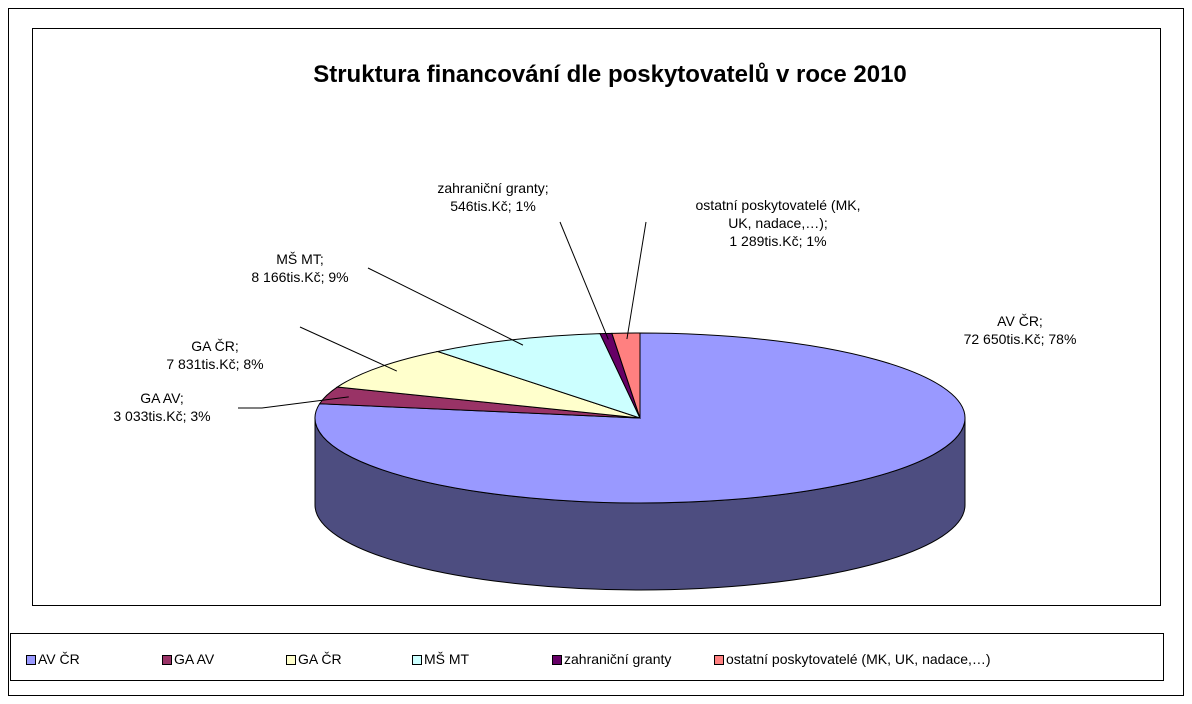 The image size is (1192, 704). Describe the element at coordinates (300, 268) in the screenshot. I see `data-label: MŠ MT; 8 166tis.Kč; 9%` at that location.